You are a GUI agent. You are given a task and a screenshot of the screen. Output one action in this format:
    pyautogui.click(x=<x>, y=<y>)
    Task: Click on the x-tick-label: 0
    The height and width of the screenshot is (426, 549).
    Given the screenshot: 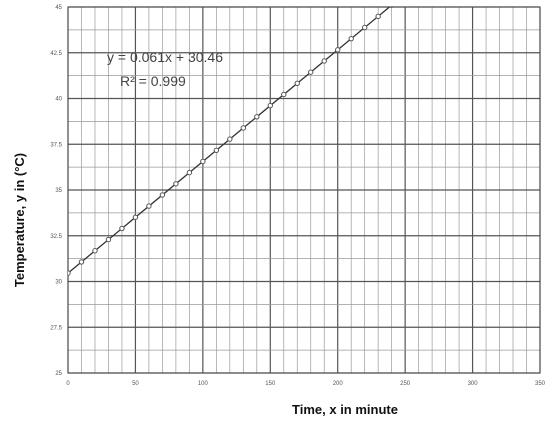 What is the action you would take?
    pyautogui.click(x=68, y=384)
    